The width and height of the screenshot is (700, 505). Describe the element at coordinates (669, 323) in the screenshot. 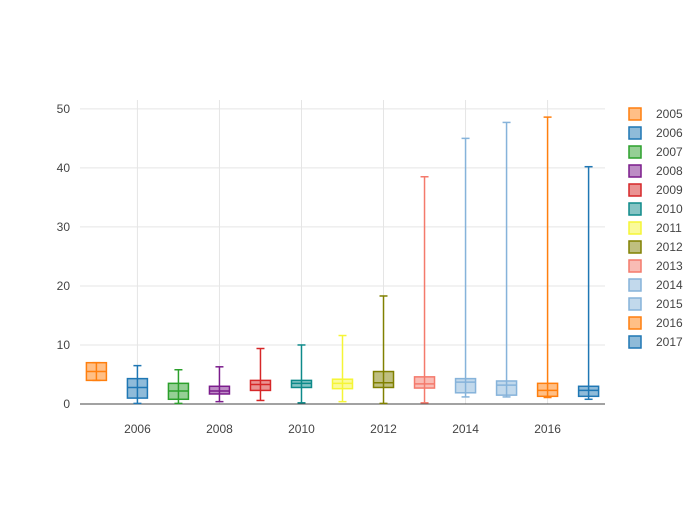

I see `legend-label: 2016` at that location.